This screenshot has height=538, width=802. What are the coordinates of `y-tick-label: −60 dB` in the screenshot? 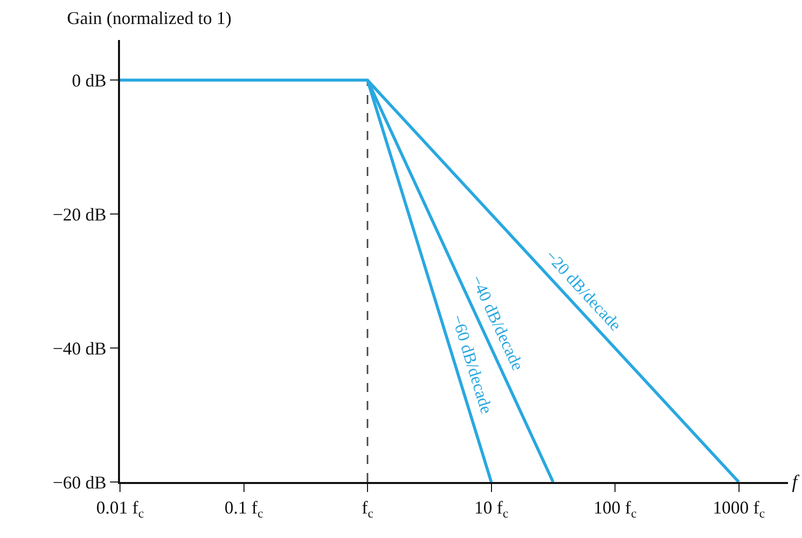 It's located at (79, 482).